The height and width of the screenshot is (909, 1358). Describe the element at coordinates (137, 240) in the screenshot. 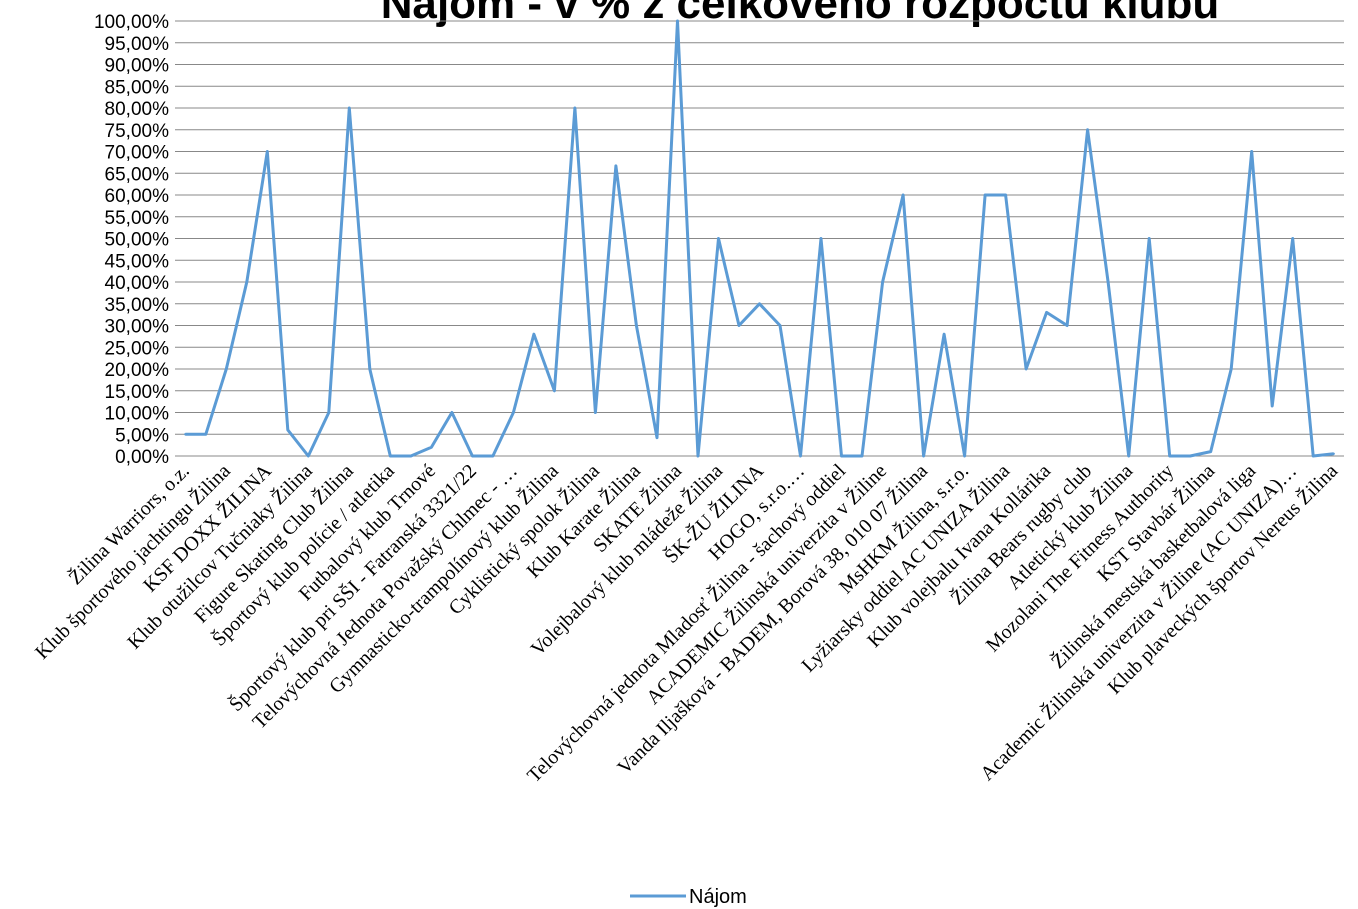

I see `y-tick-label: 50,00%` at that location.